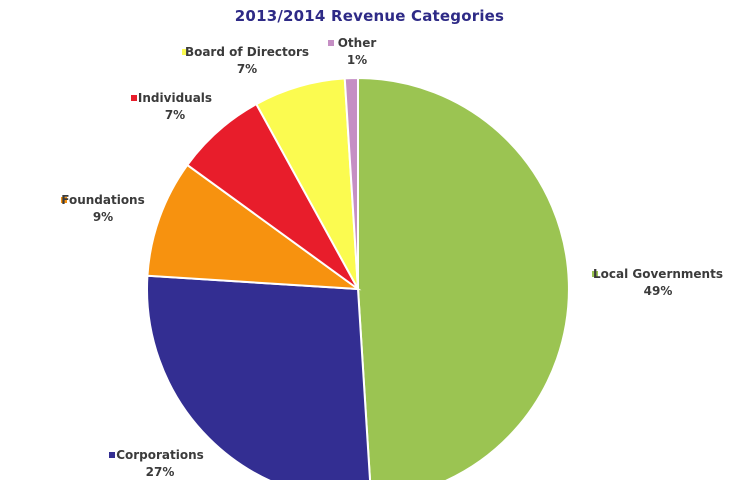 This screenshot has width=739, height=480. I want to click on legend-swatch-local-governments, so click(595, 274).